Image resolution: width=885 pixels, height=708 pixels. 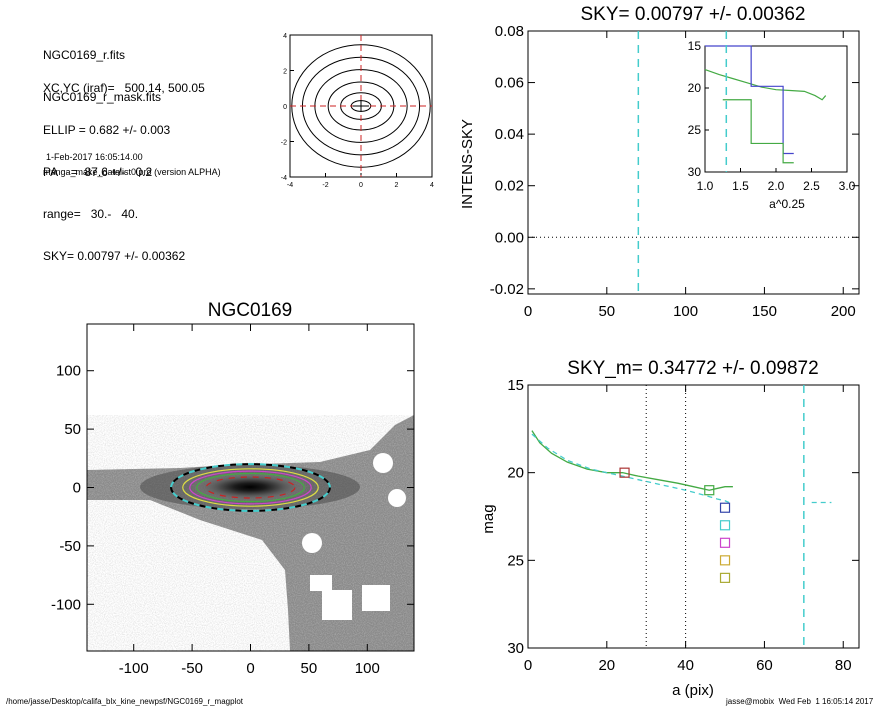 I want to click on image-ytick-label: 50, so click(x=72, y=429).